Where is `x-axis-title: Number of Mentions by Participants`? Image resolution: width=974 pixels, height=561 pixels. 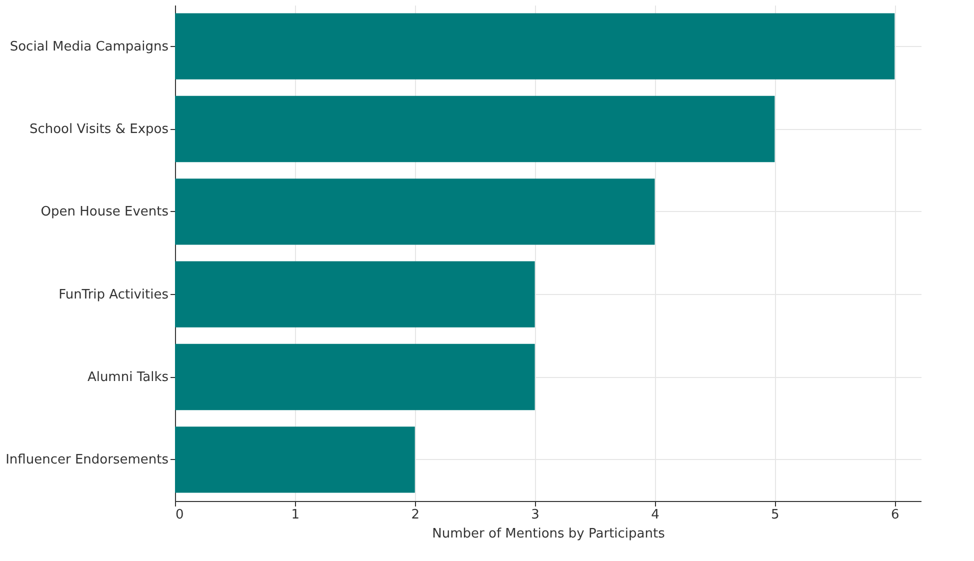
x-axis-title: Number of Mentions by Participants is located at coordinates (549, 534).